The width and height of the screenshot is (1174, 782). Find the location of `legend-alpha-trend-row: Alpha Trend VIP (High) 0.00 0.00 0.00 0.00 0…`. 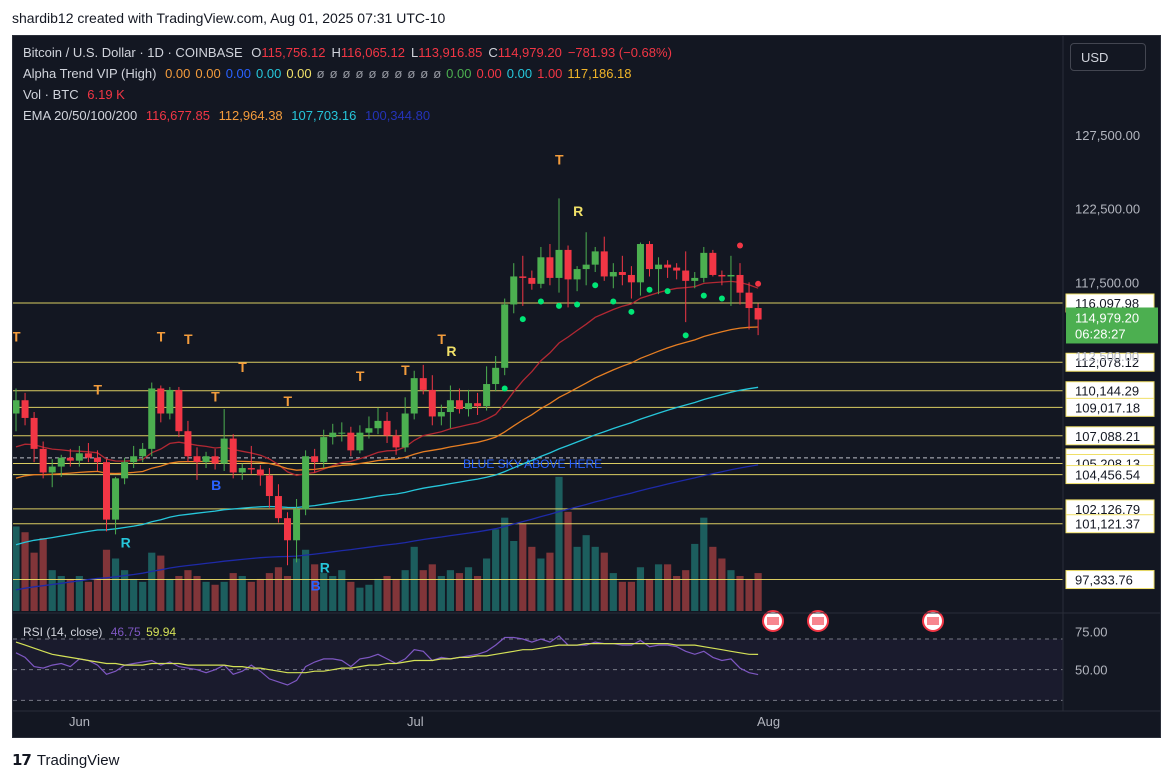

legend-alpha-trend-row: Alpha Trend VIP (High) 0.00 0.00 0.00 0.00 0… is located at coordinates (332, 73).